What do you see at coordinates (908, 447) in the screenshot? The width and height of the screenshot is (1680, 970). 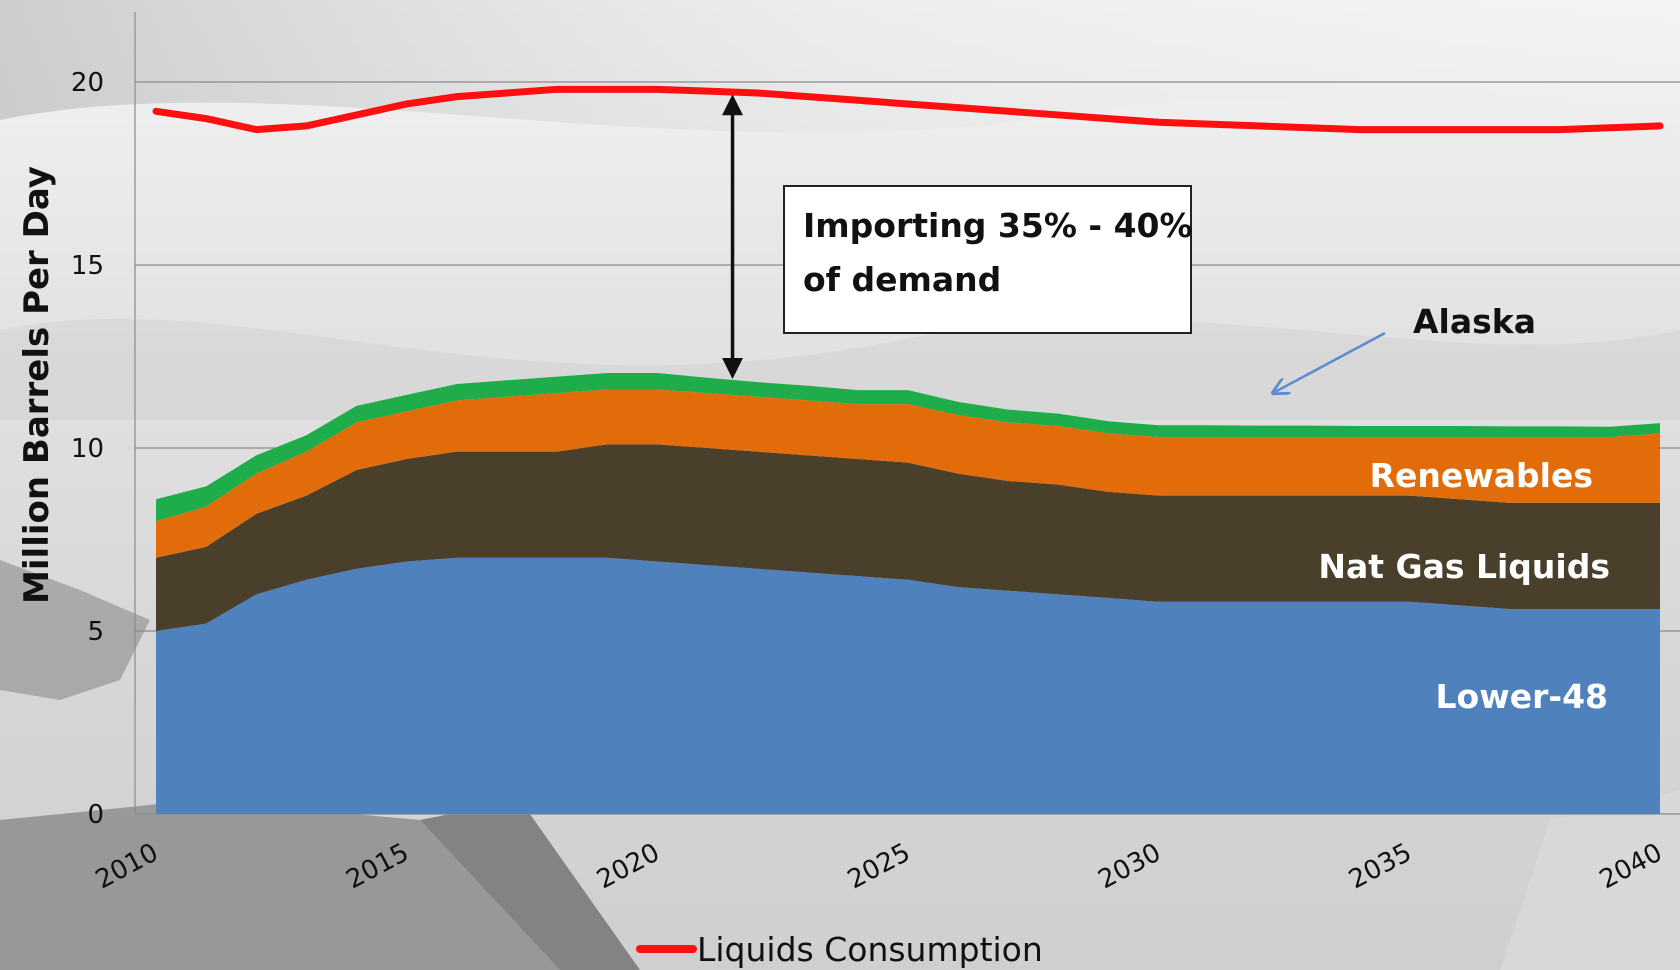 I see `area-alaska` at bounding box center [908, 447].